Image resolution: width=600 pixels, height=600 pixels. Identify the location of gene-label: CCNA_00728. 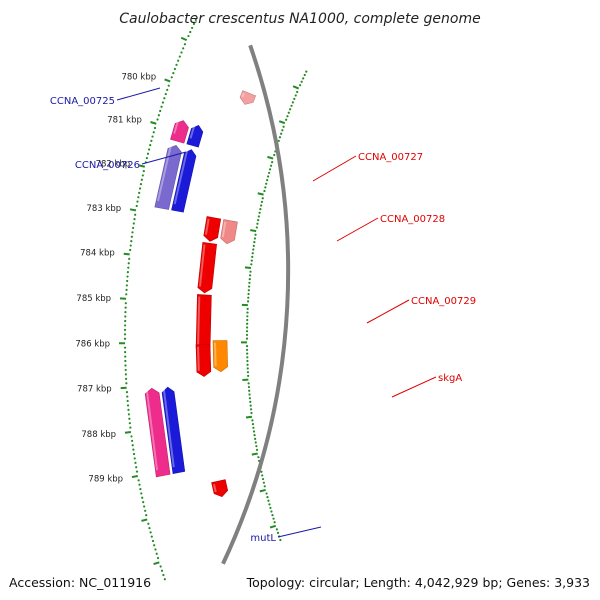
(412, 219).